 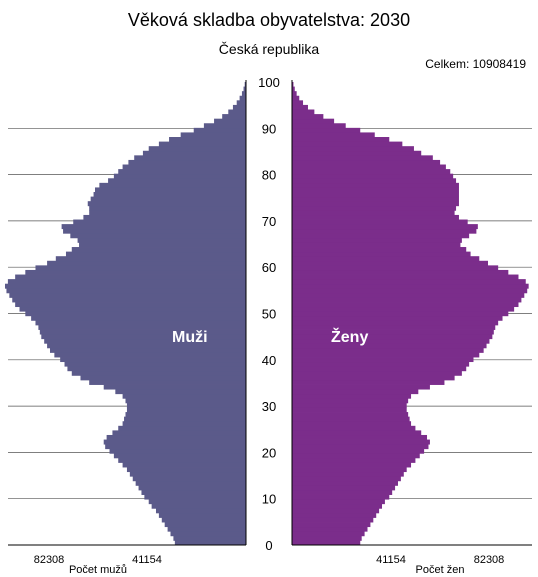 What do you see at coordinates (440, 570) in the screenshot?
I see `x-axis-label-right: Počet žen` at bounding box center [440, 570].